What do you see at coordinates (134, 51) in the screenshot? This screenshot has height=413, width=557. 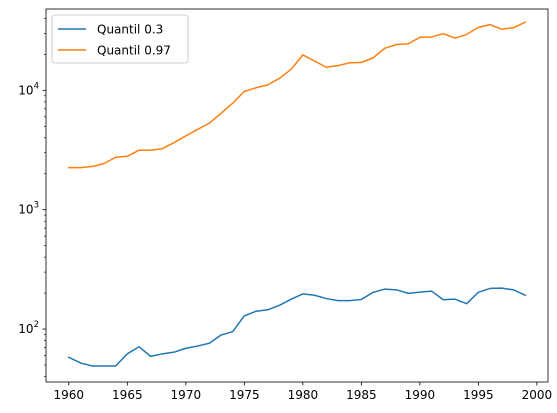 I see `legend-label-quantil-0-97: Quantil 0.97` at bounding box center [134, 51].